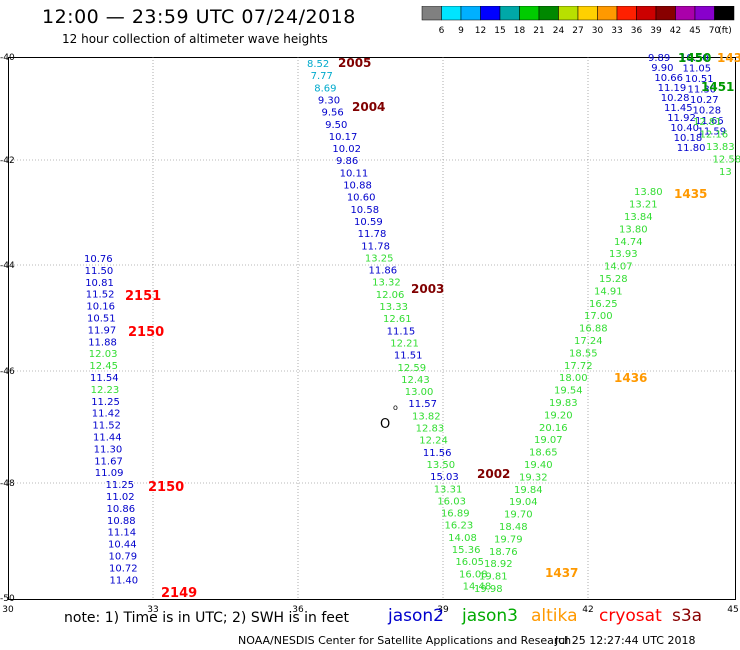 The image size is (740, 650). Describe the element at coordinates (714, 135) in the screenshot. I see `wave-height-label: 12.16` at that location.